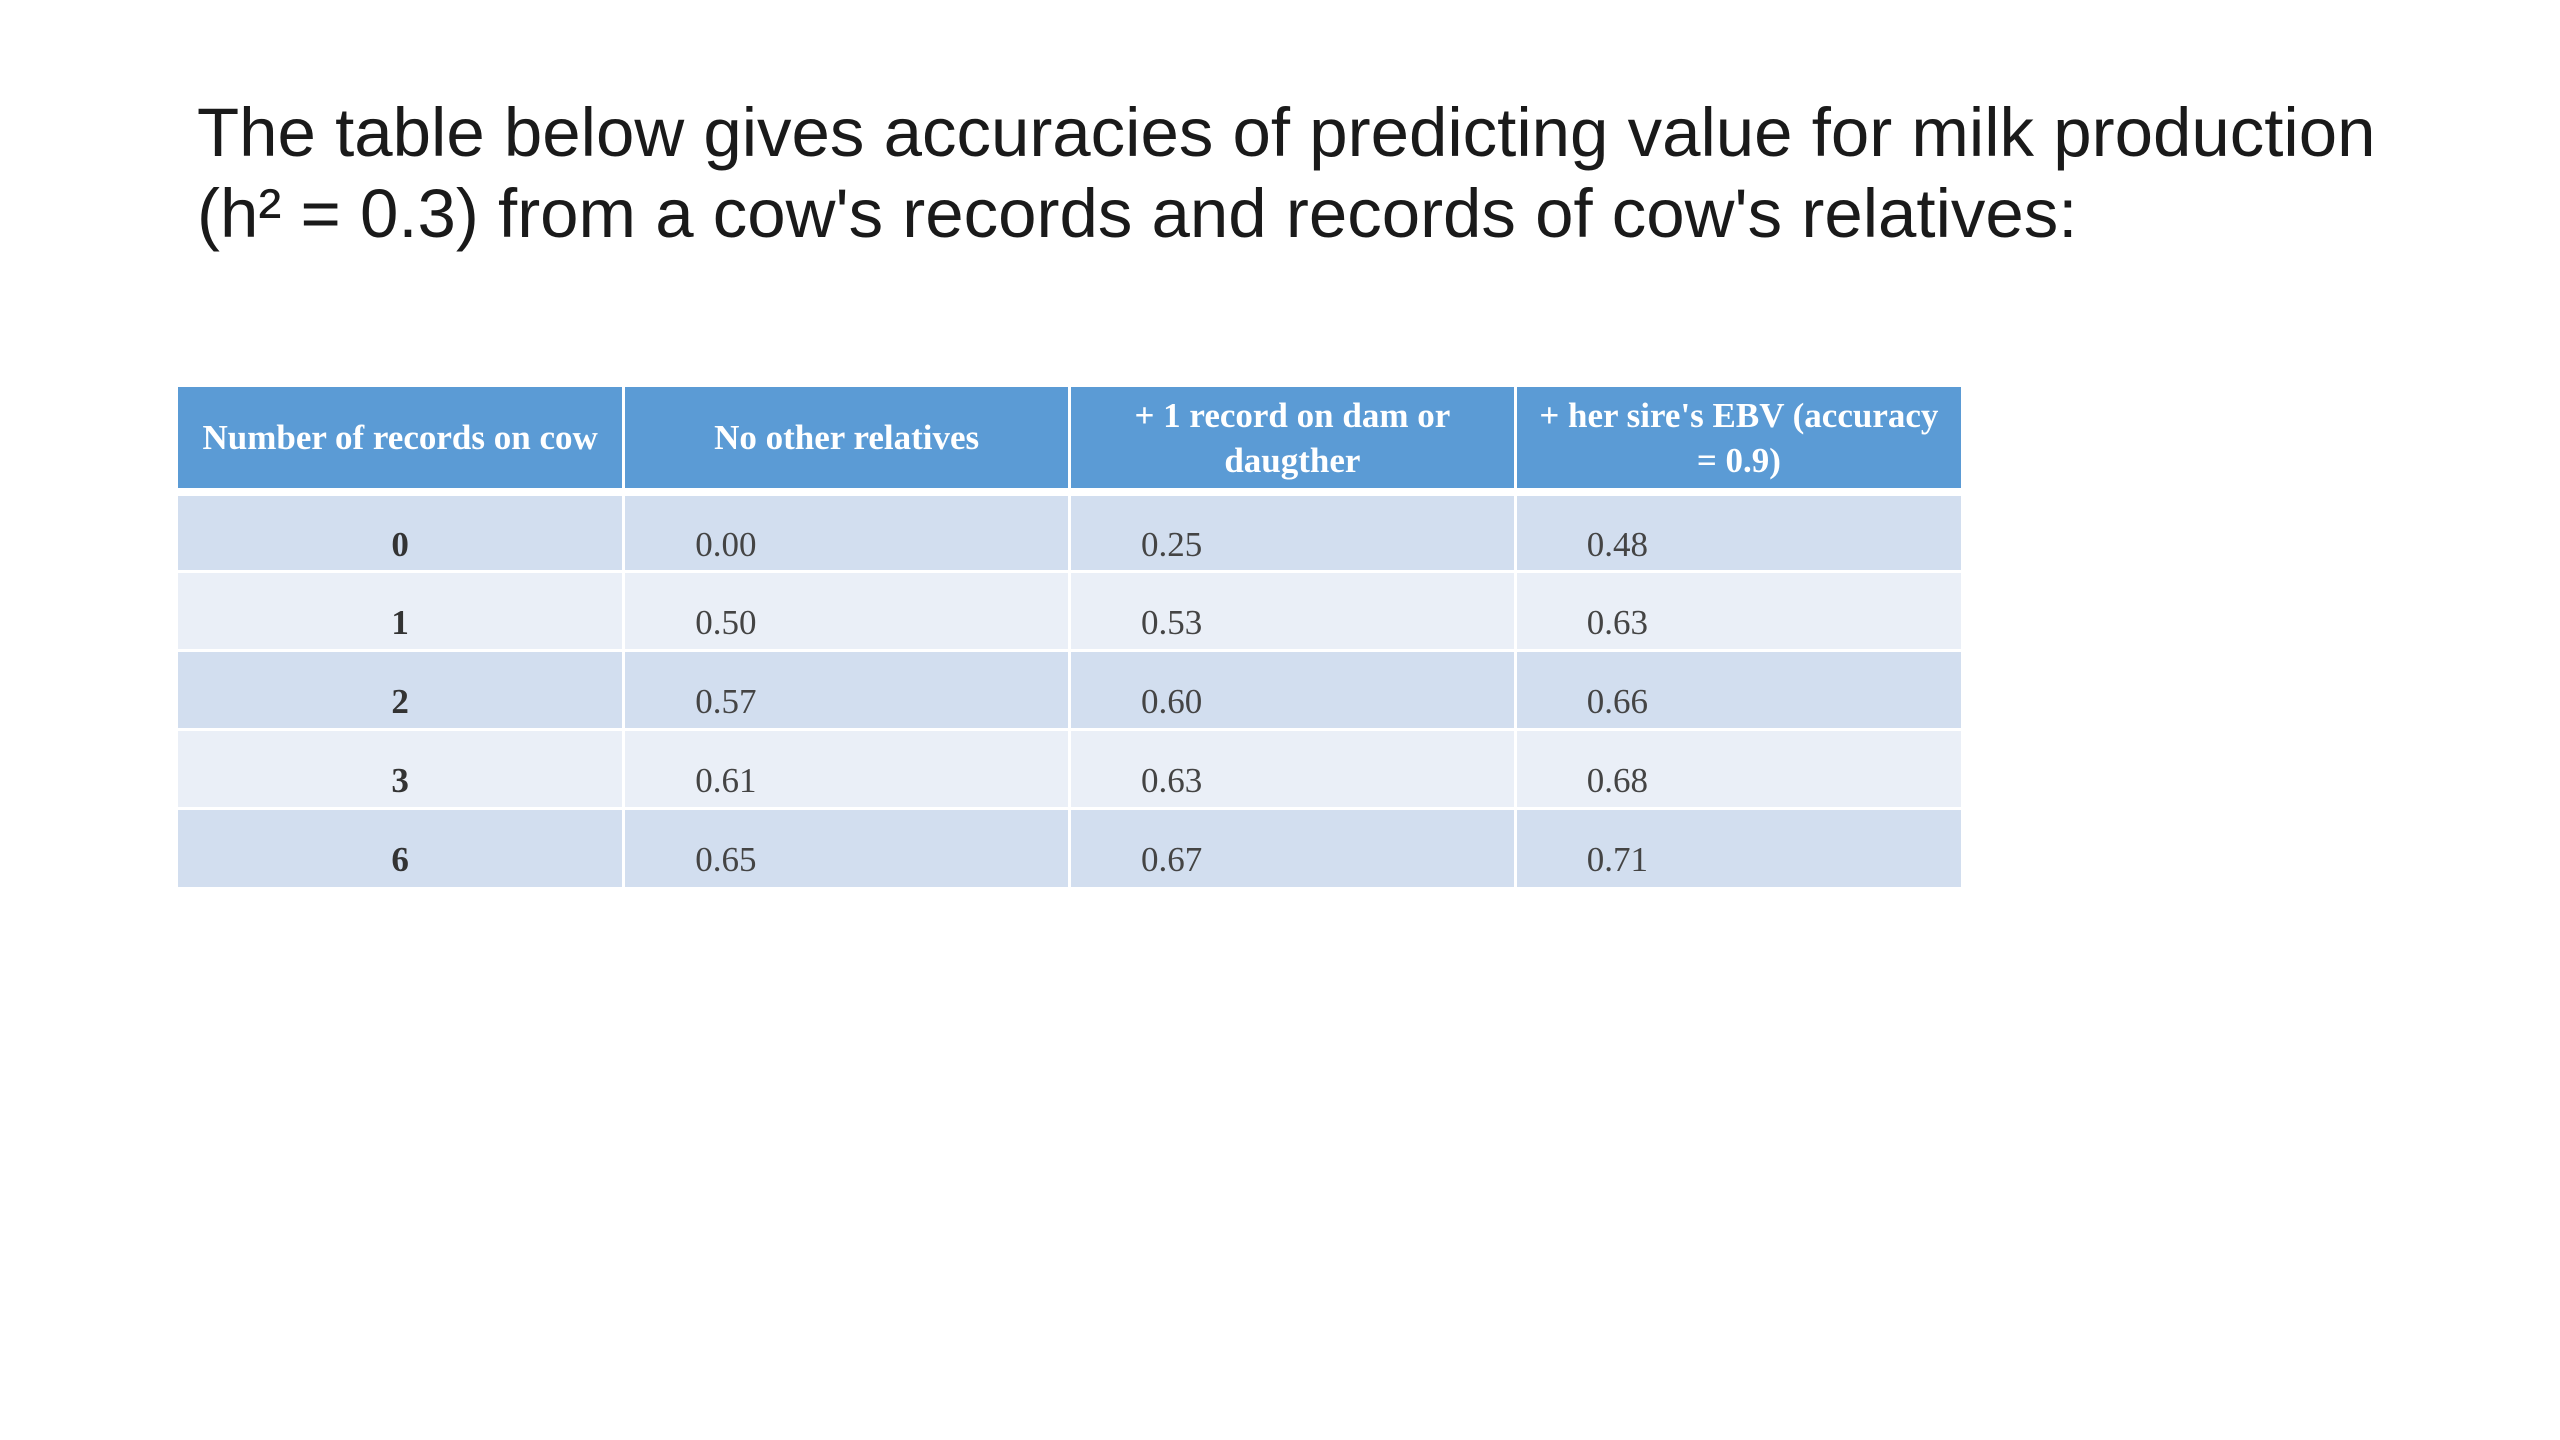 The height and width of the screenshot is (1440, 2560). What do you see at coordinates (402, 611) in the screenshot?
I see `cell-records: 1` at bounding box center [402, 611].